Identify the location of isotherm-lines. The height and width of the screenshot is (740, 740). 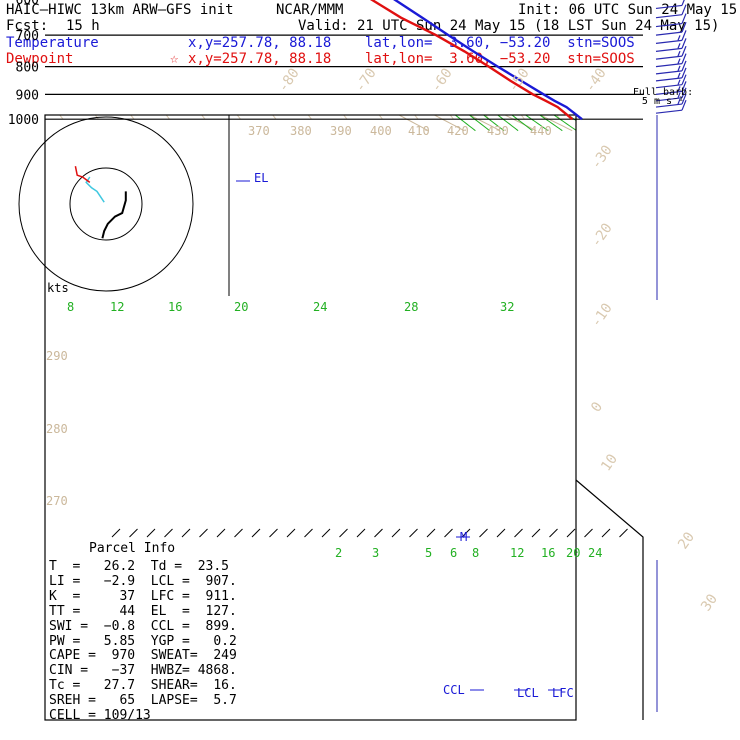
(362, 60).